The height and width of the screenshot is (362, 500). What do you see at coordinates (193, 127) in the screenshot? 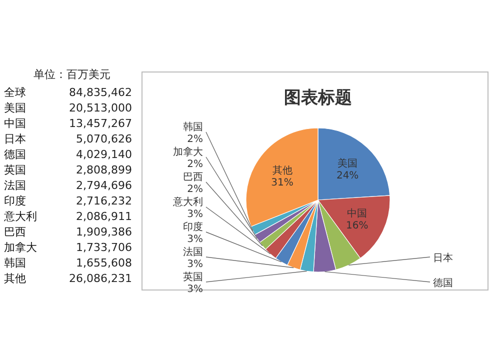
I see `slice-label: 韩国` at bounding box center [193, 127].